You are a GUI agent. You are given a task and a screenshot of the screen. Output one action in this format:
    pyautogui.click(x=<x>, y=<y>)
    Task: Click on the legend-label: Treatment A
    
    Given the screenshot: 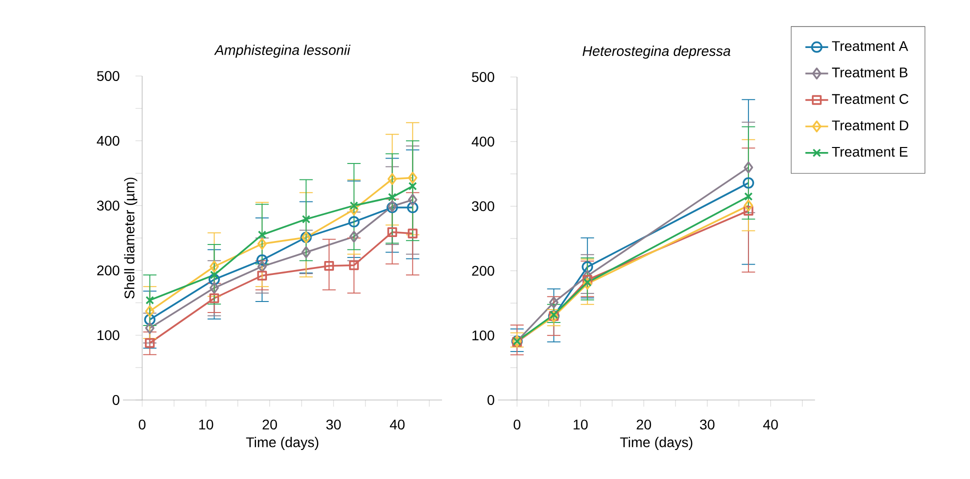 What is the action you would take?
    pyautogui.click(x=870, y=46)
    